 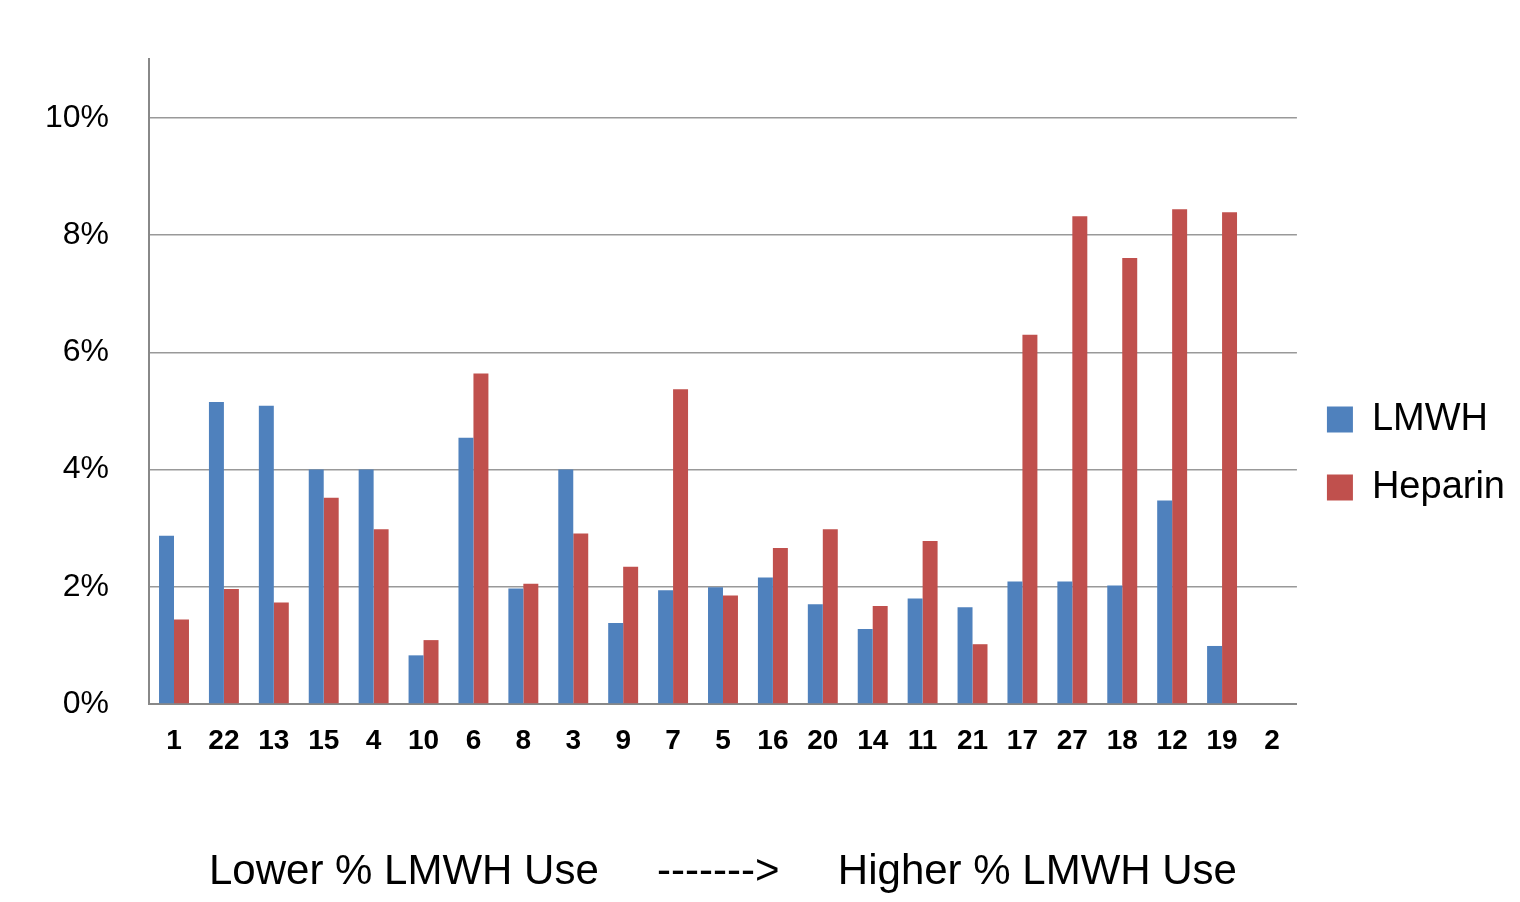 I want to click on y-tick-label: 2%, so click(x=86, y=584).